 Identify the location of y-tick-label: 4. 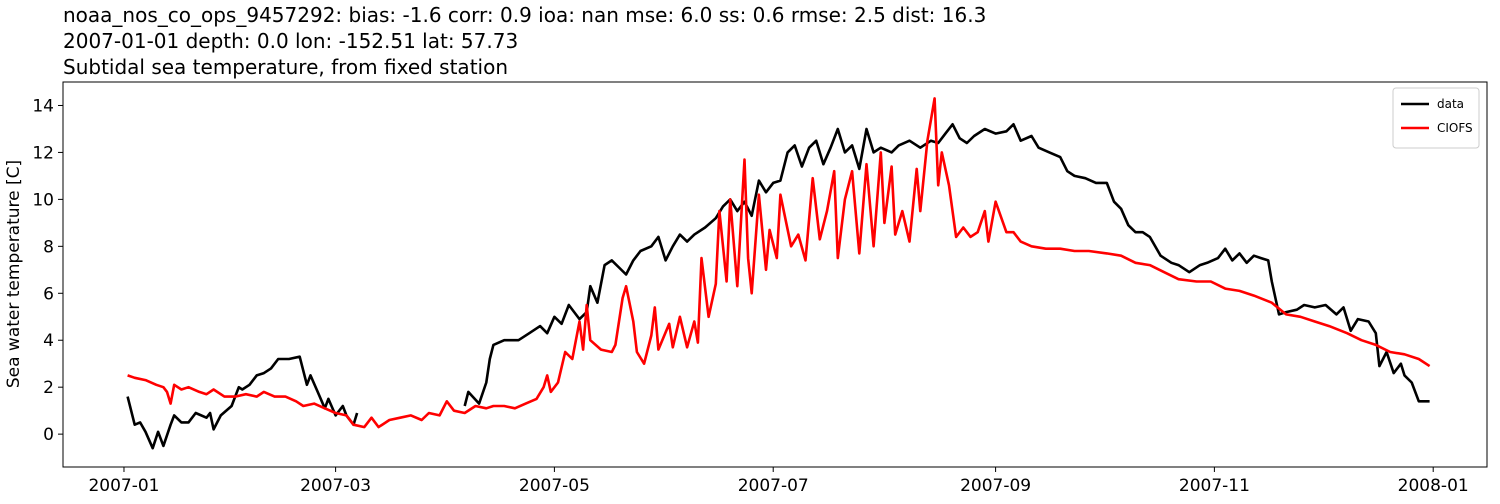
(48, 341).